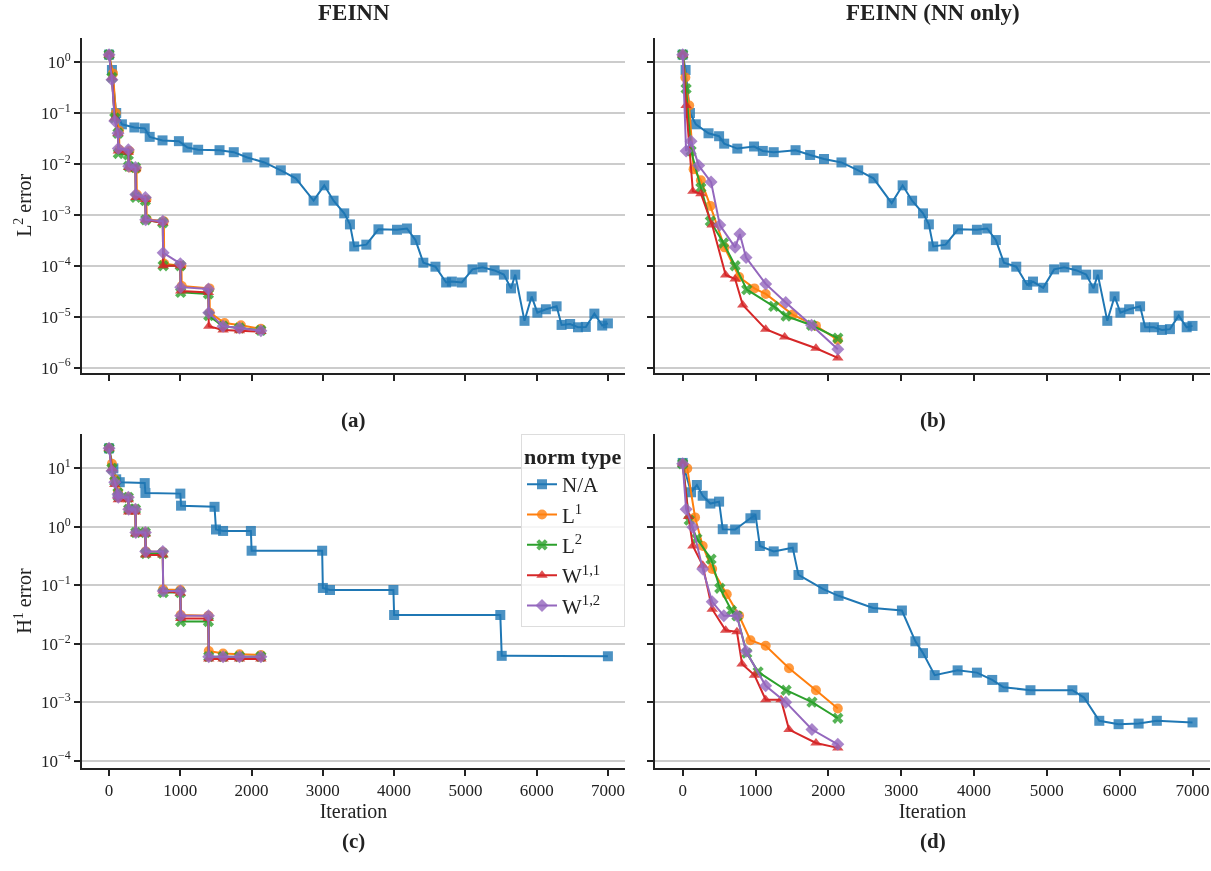 The height and width of the screenshot is (871, 1211). What do you see at coordinates (933, 420) in the screenshot?
I see `text: (b)` at bounding box center [933, 420].